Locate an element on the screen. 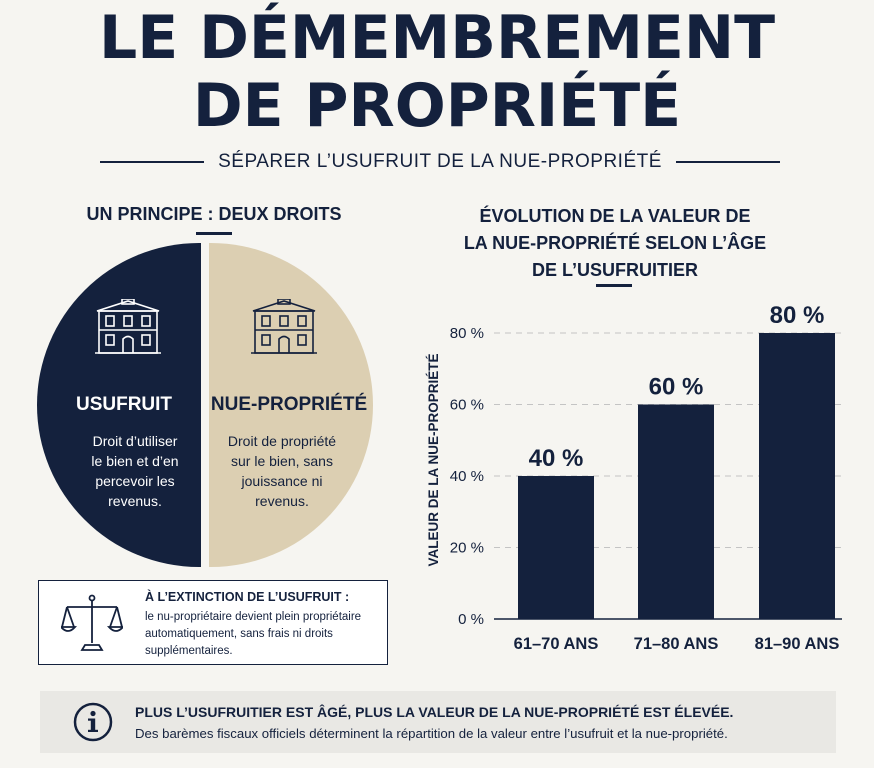  nue-propriete-title: NUE-PROPRIÉTÉ is located at coordinates (289, 404).